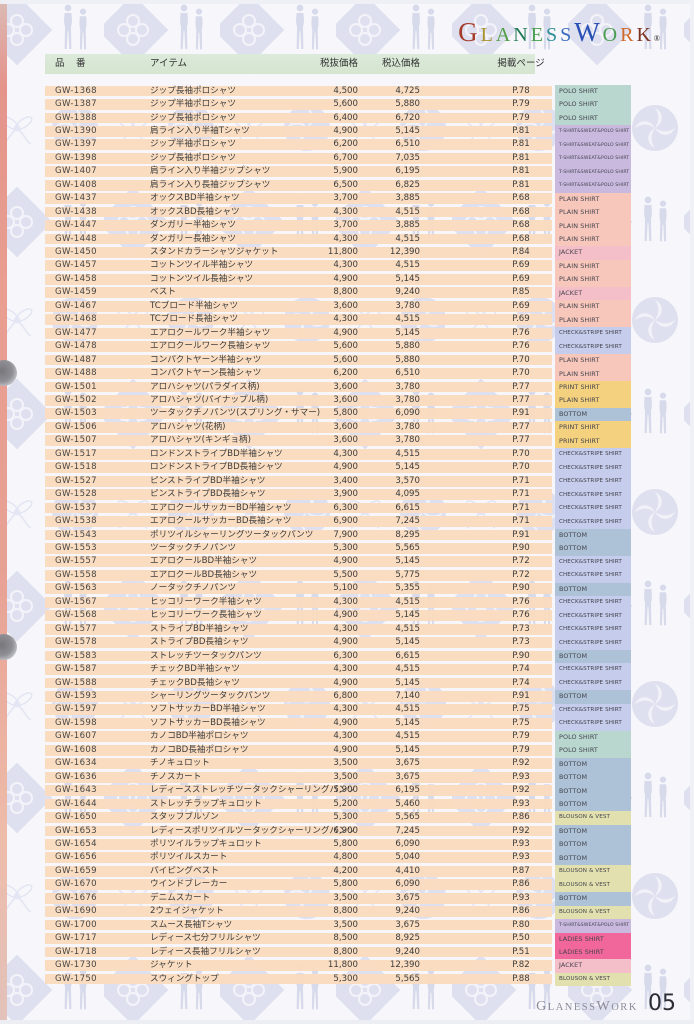  What do you see at coordinates (169, 63) in the screenshot?
I see `column-header-item: アイテム` at bounding box center [169, 63].